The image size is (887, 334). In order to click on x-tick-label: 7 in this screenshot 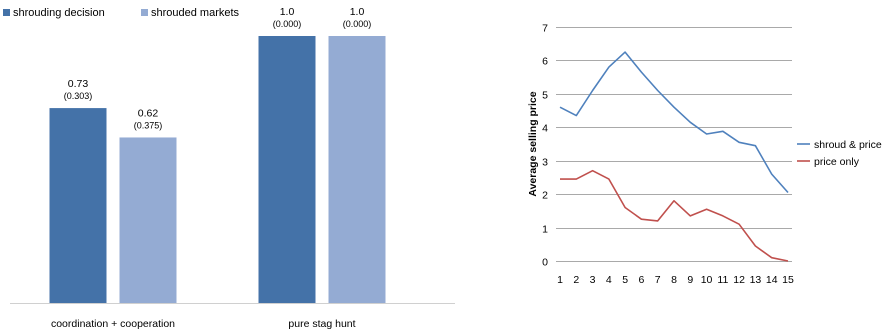, I will do `click(658, 280)`.